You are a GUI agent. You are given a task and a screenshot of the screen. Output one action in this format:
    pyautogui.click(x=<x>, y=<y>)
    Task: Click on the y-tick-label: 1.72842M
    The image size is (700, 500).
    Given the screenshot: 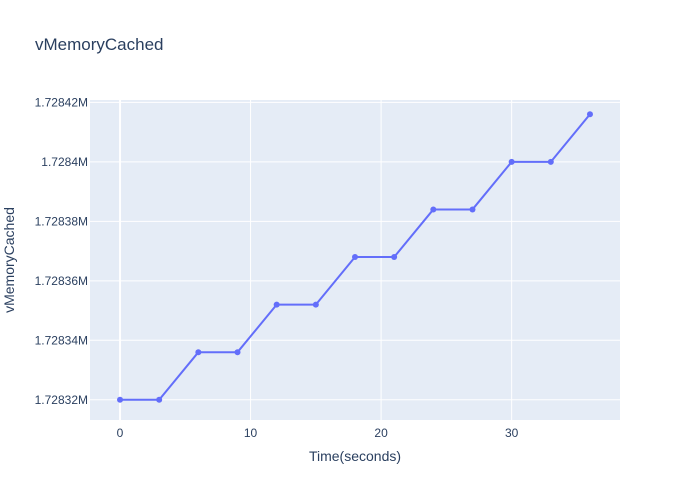 What is the action you would take?
    pyautogui.click(x=61, y=102)
    